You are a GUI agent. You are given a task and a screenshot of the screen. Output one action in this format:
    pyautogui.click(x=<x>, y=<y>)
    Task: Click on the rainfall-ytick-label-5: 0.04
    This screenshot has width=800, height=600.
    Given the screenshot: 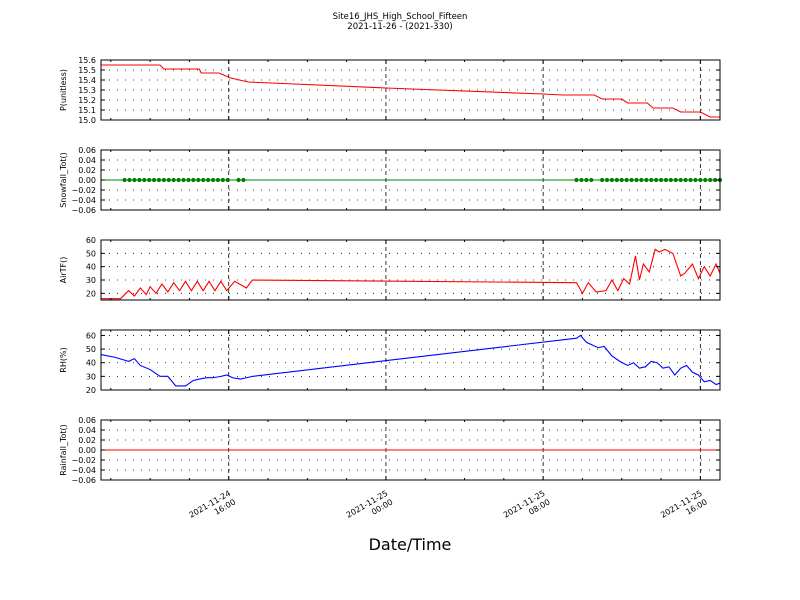 What is the action you would take?
    pyautogui.click(x=87, y=430)
    